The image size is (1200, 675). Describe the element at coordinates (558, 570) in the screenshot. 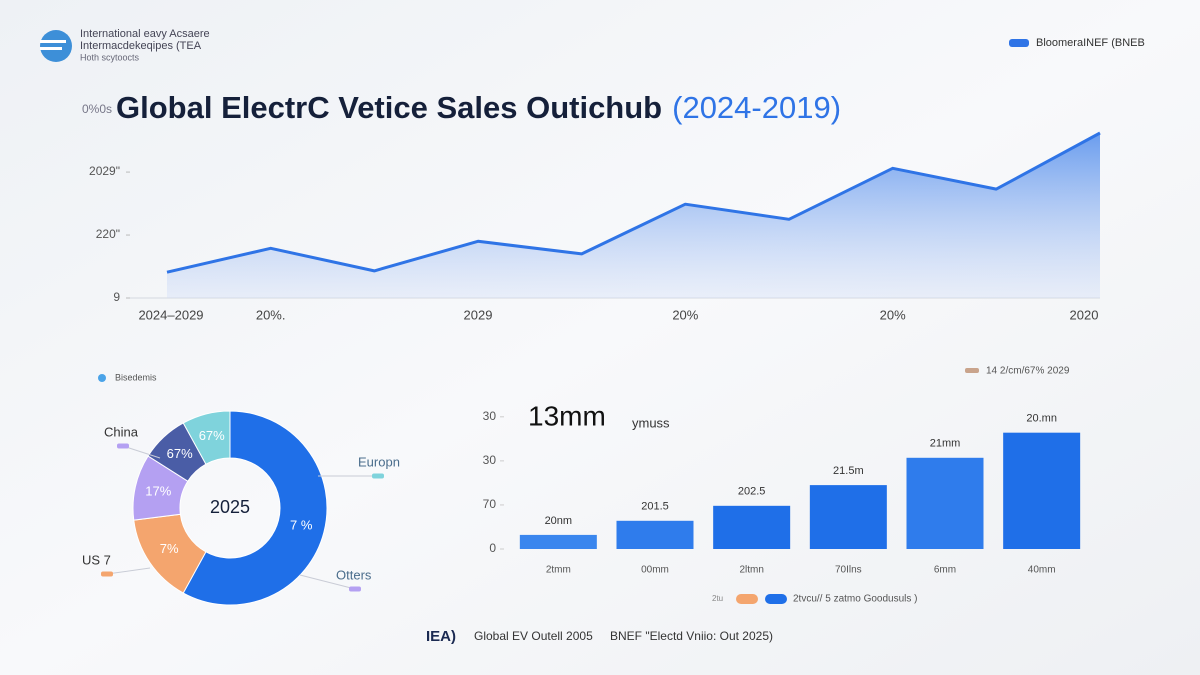

I see `x-tick-label: 2tmm` at that location.